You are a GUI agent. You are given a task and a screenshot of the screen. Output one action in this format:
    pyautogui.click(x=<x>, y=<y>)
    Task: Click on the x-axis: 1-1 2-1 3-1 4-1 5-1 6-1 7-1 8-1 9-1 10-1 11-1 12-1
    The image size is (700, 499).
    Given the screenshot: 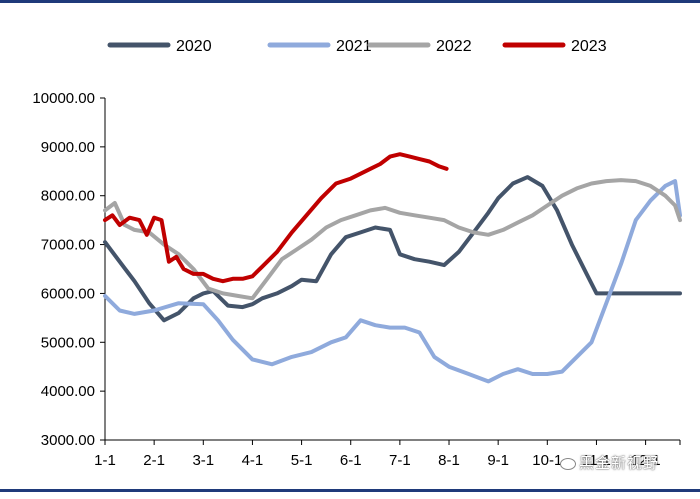 What is the action you would take?
    pyautogui.click(x=387, y=454)
    